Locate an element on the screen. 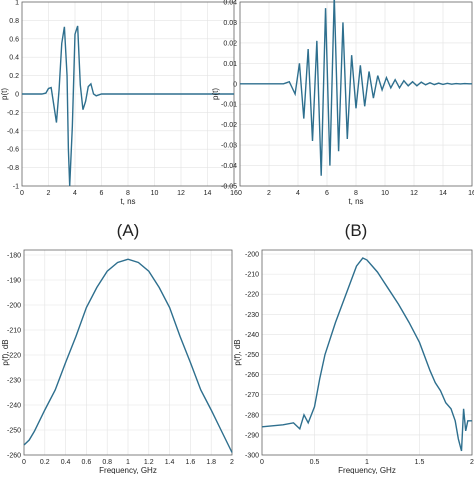  x-tick-label: 12 is located at coordinates (414, 193).